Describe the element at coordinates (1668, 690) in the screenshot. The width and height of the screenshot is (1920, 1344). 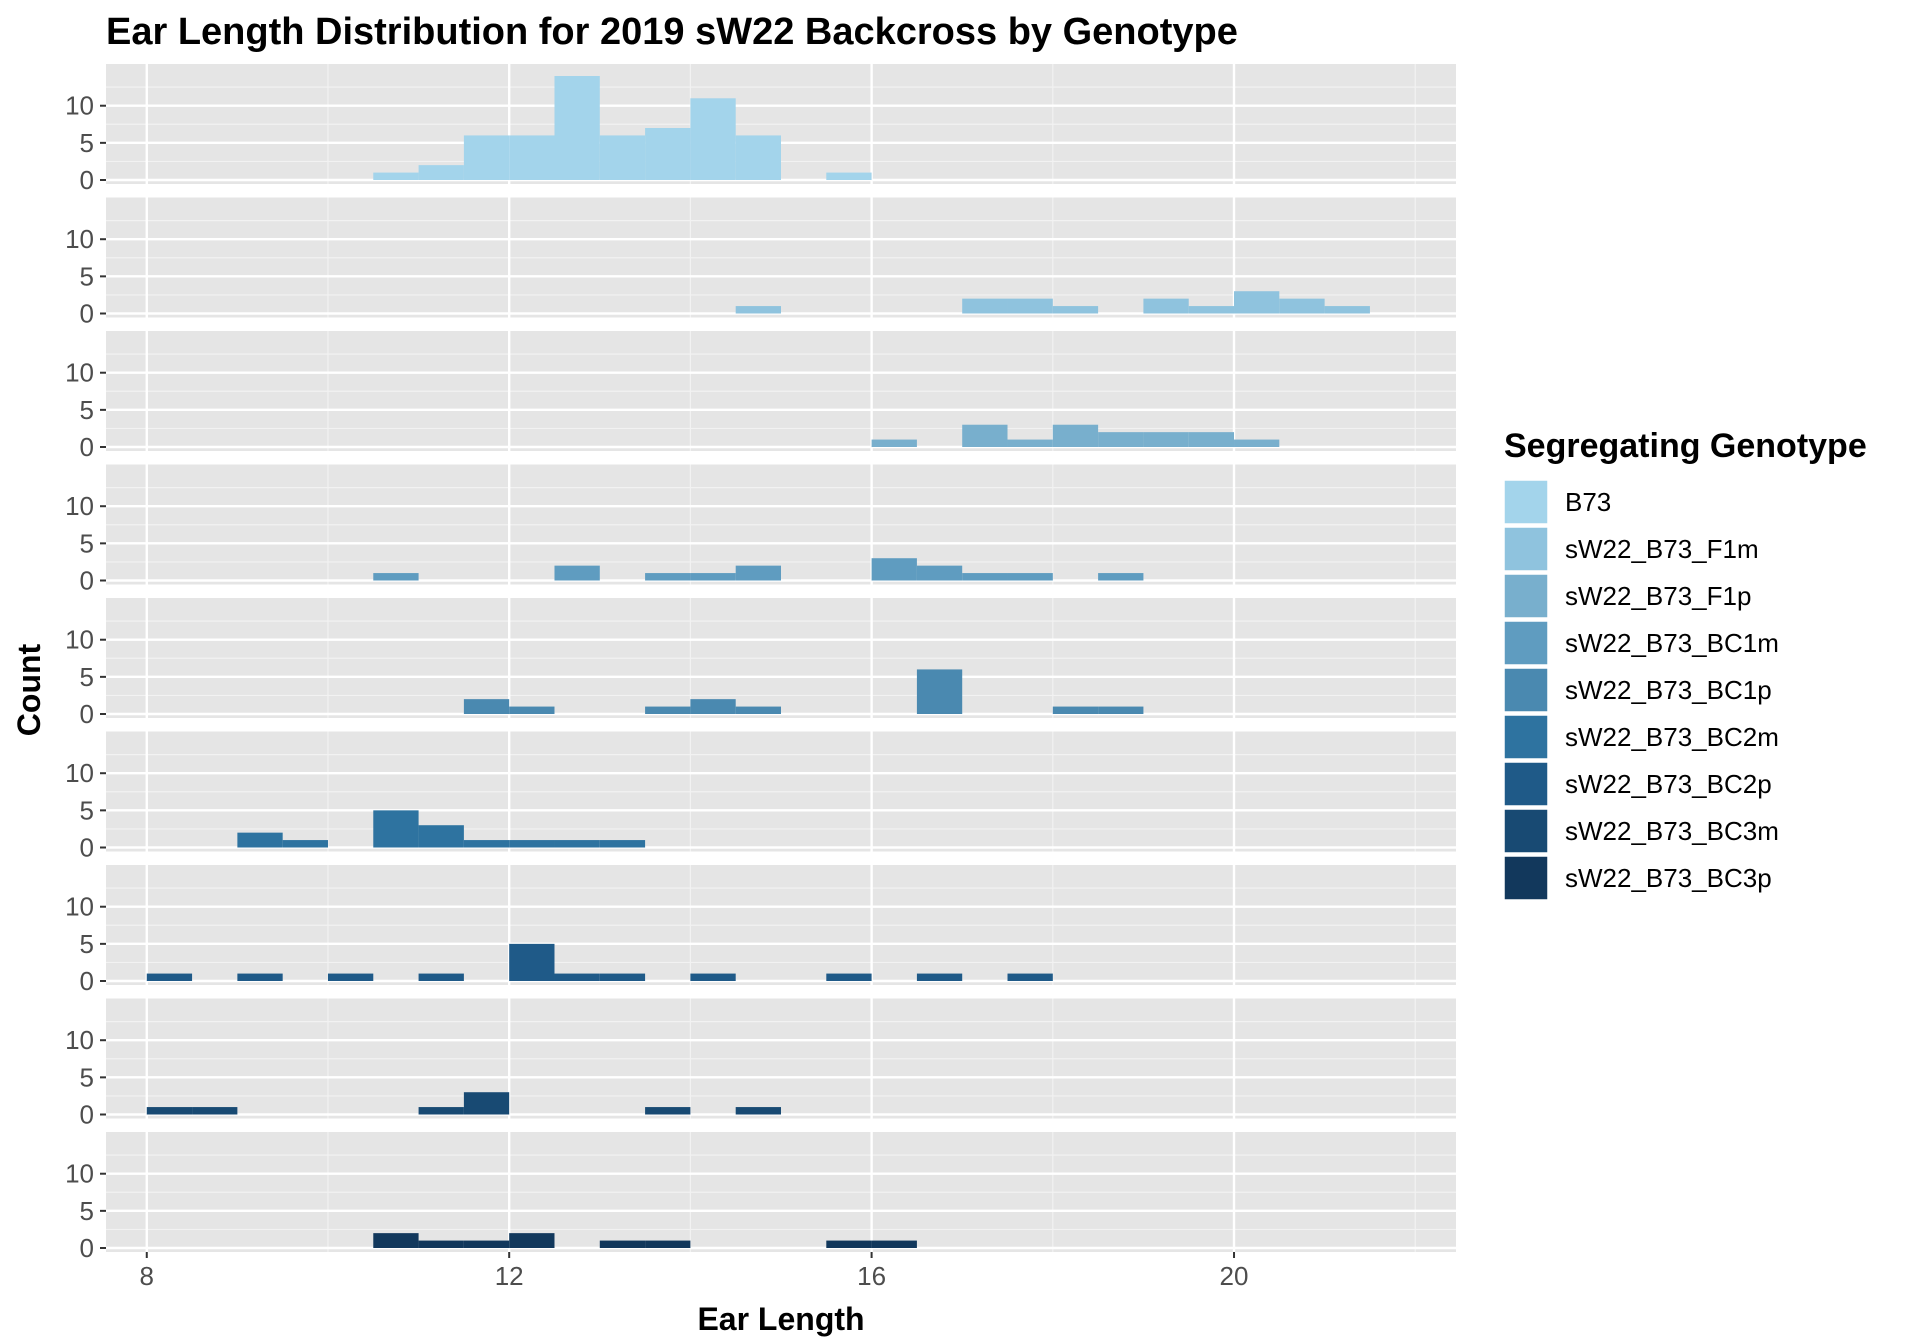
I see `legend-label: sW22_B73_BC1p` at that location.